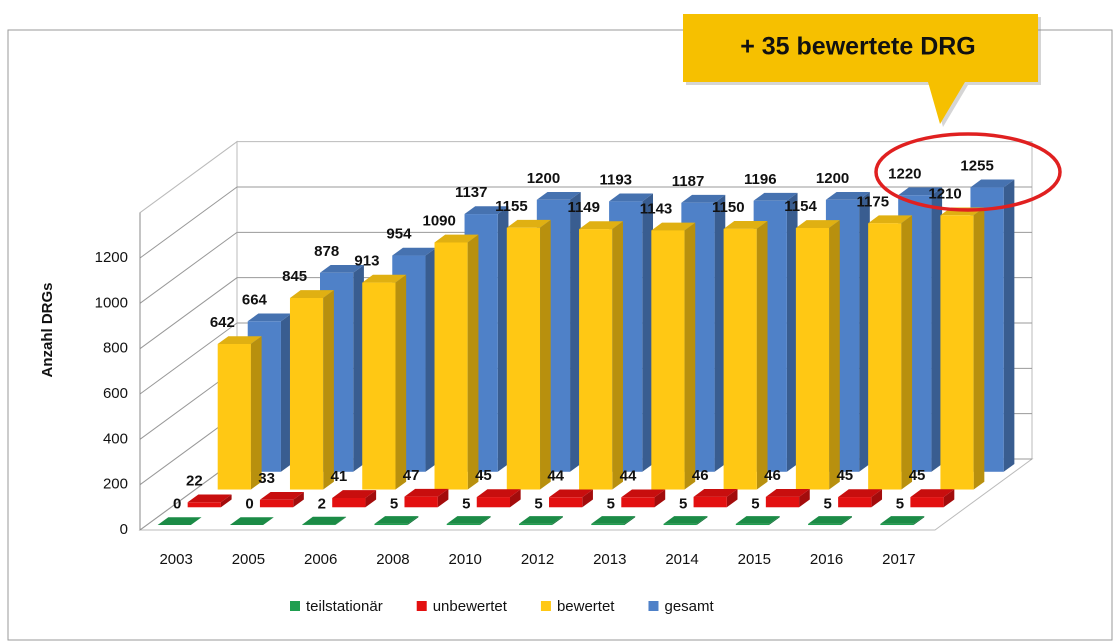 The height and width of the screenshot is (643, 1120). I want to click on x-tick-label: 2017, so click(898, 559).